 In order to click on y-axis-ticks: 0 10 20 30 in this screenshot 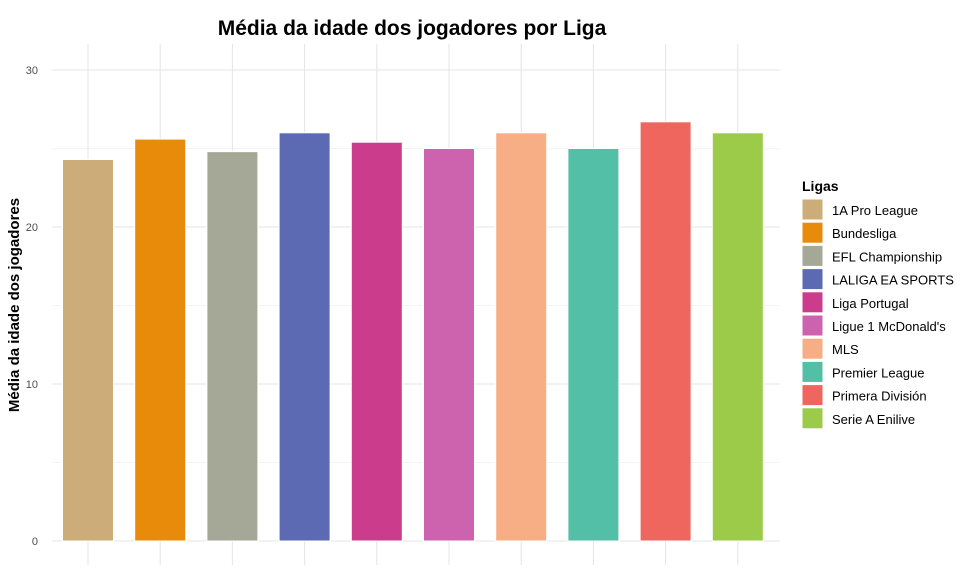, I will do `click(32, 306)`.